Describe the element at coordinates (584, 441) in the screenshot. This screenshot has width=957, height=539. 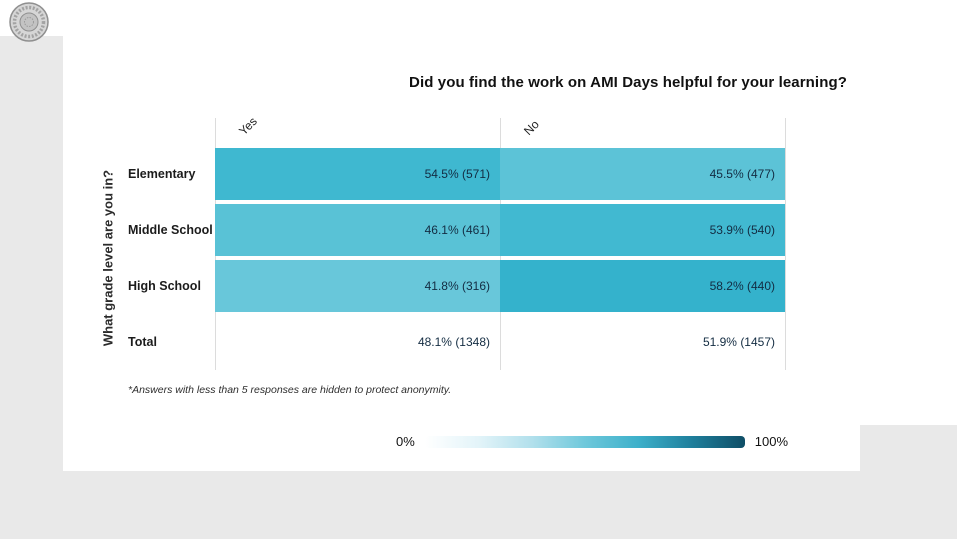
I see `legend-gradient-bar` at that location.